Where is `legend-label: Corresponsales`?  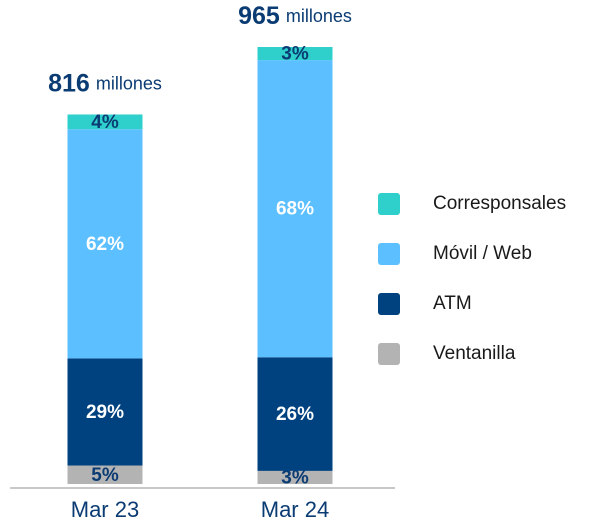 legend-label: Corresponsales is located at coordinates (499, 203).